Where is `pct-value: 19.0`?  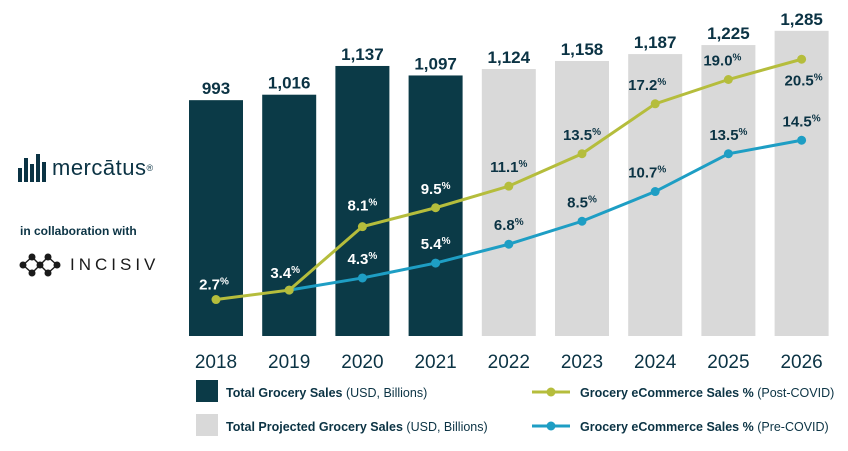 pct-value: 19.0 is located at coordinates (717, 61).